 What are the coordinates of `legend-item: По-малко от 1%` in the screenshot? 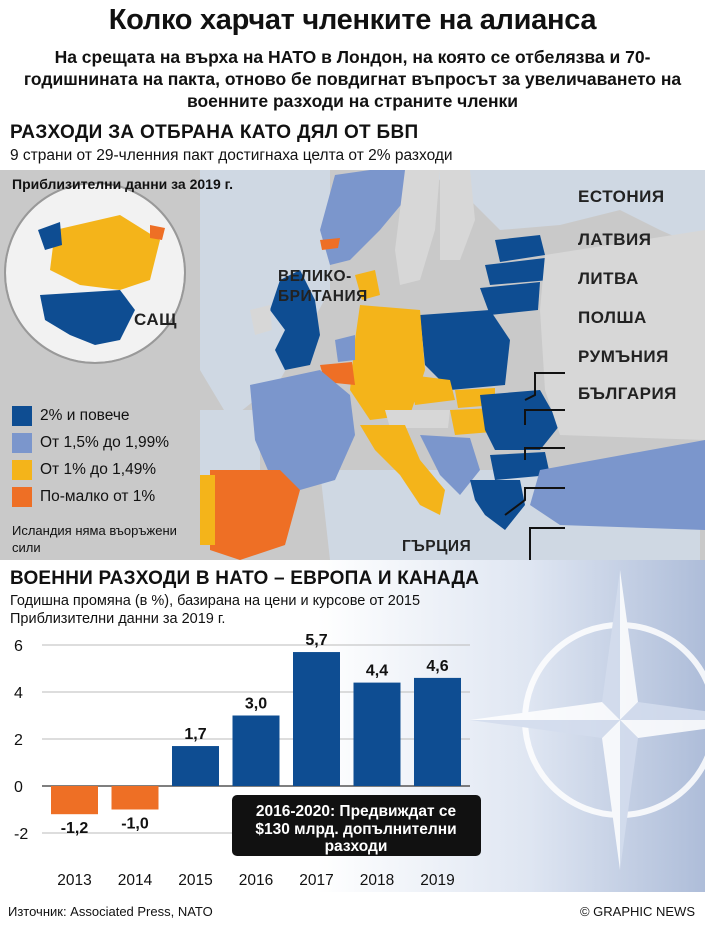 It's located at (90, 496).